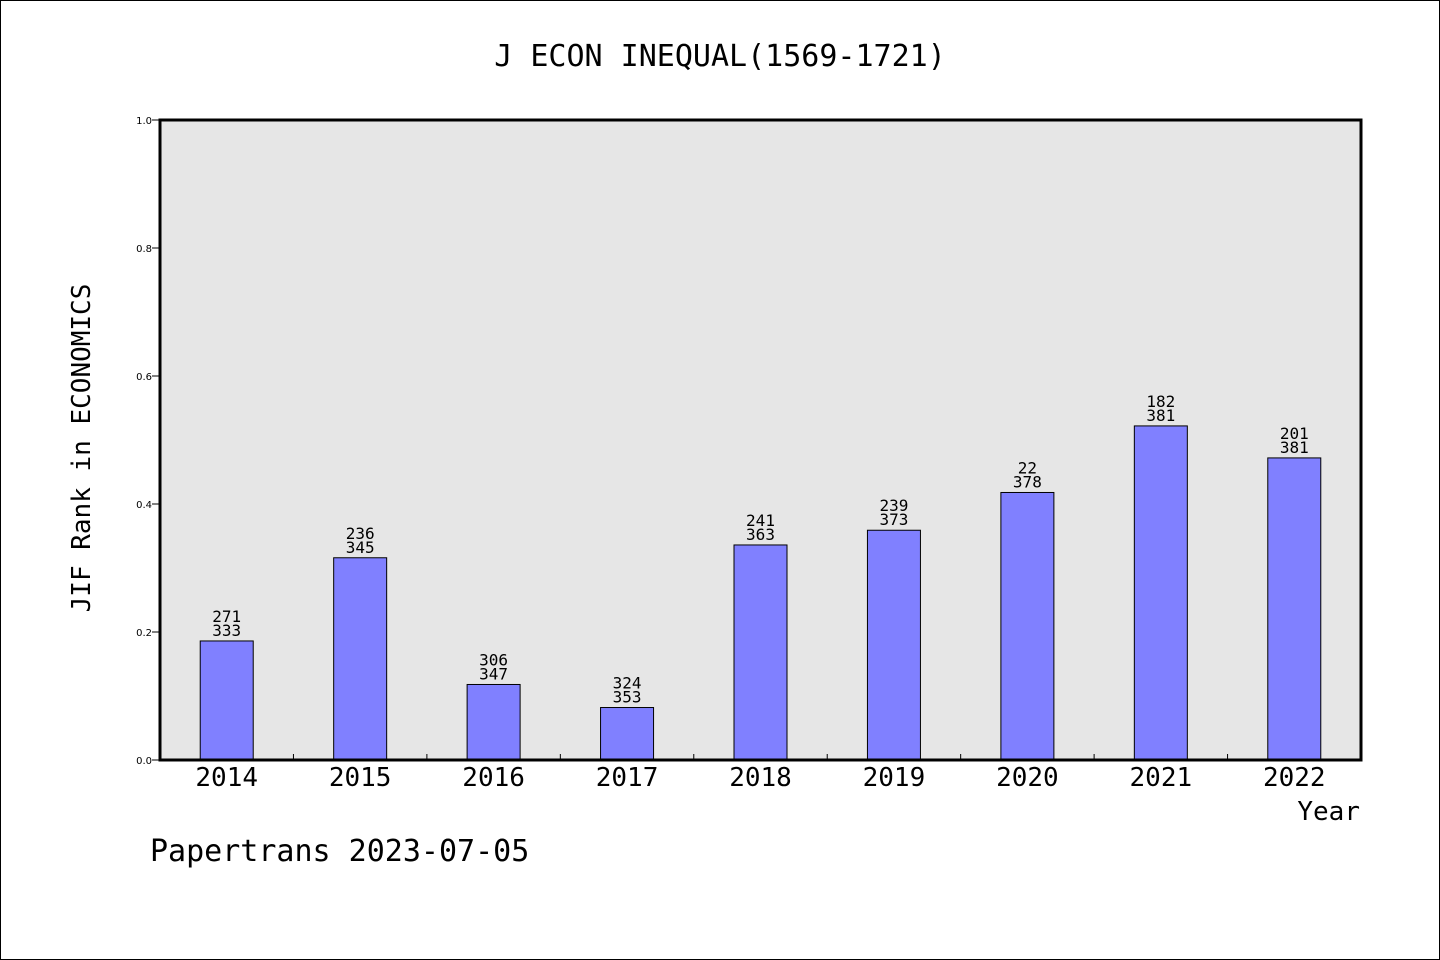  I want to click on x-tick-label: 2022, so click(1294, 778).